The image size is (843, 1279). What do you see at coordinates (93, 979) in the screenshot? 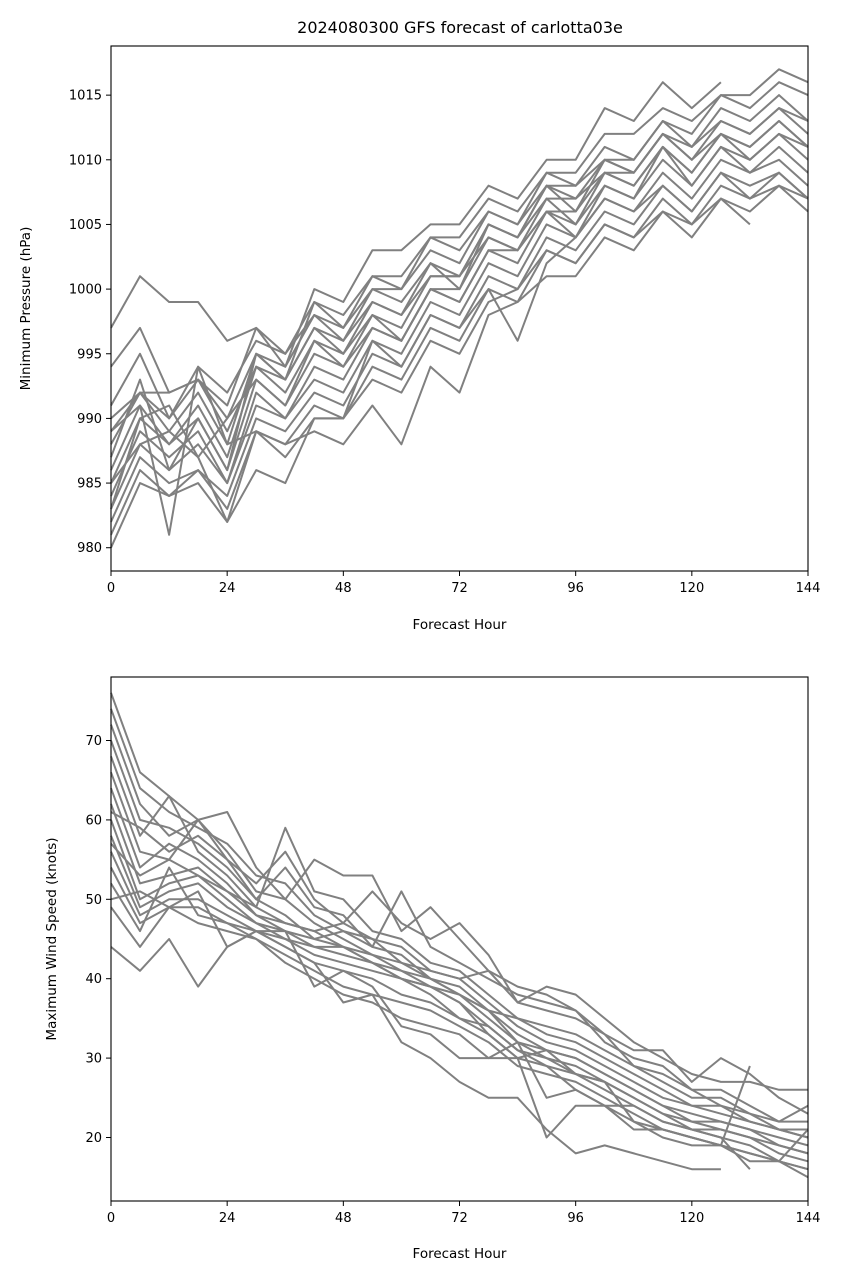
I see `wind-y-tick-label: 40` at bounding box center [93, 979].